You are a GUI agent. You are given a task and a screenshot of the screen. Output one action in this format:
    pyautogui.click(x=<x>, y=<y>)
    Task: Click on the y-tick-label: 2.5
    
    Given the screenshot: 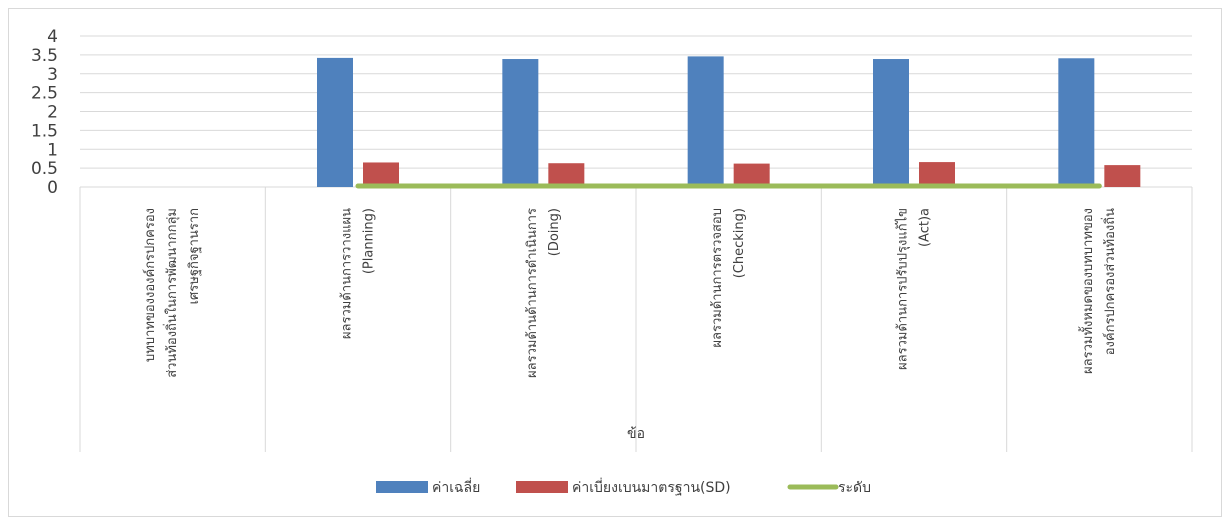 What is the action you would take?
    pyautogui.click(x=44, y=94)
    